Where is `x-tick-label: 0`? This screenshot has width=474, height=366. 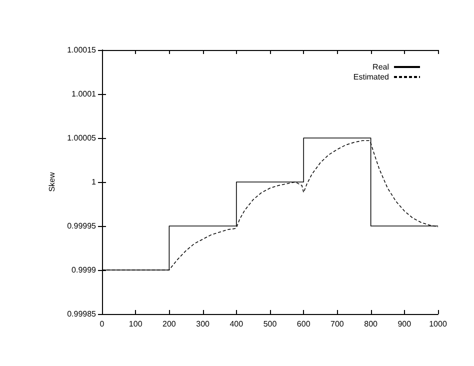 x-tick-label: 0 is located at coordinates (102, 324).